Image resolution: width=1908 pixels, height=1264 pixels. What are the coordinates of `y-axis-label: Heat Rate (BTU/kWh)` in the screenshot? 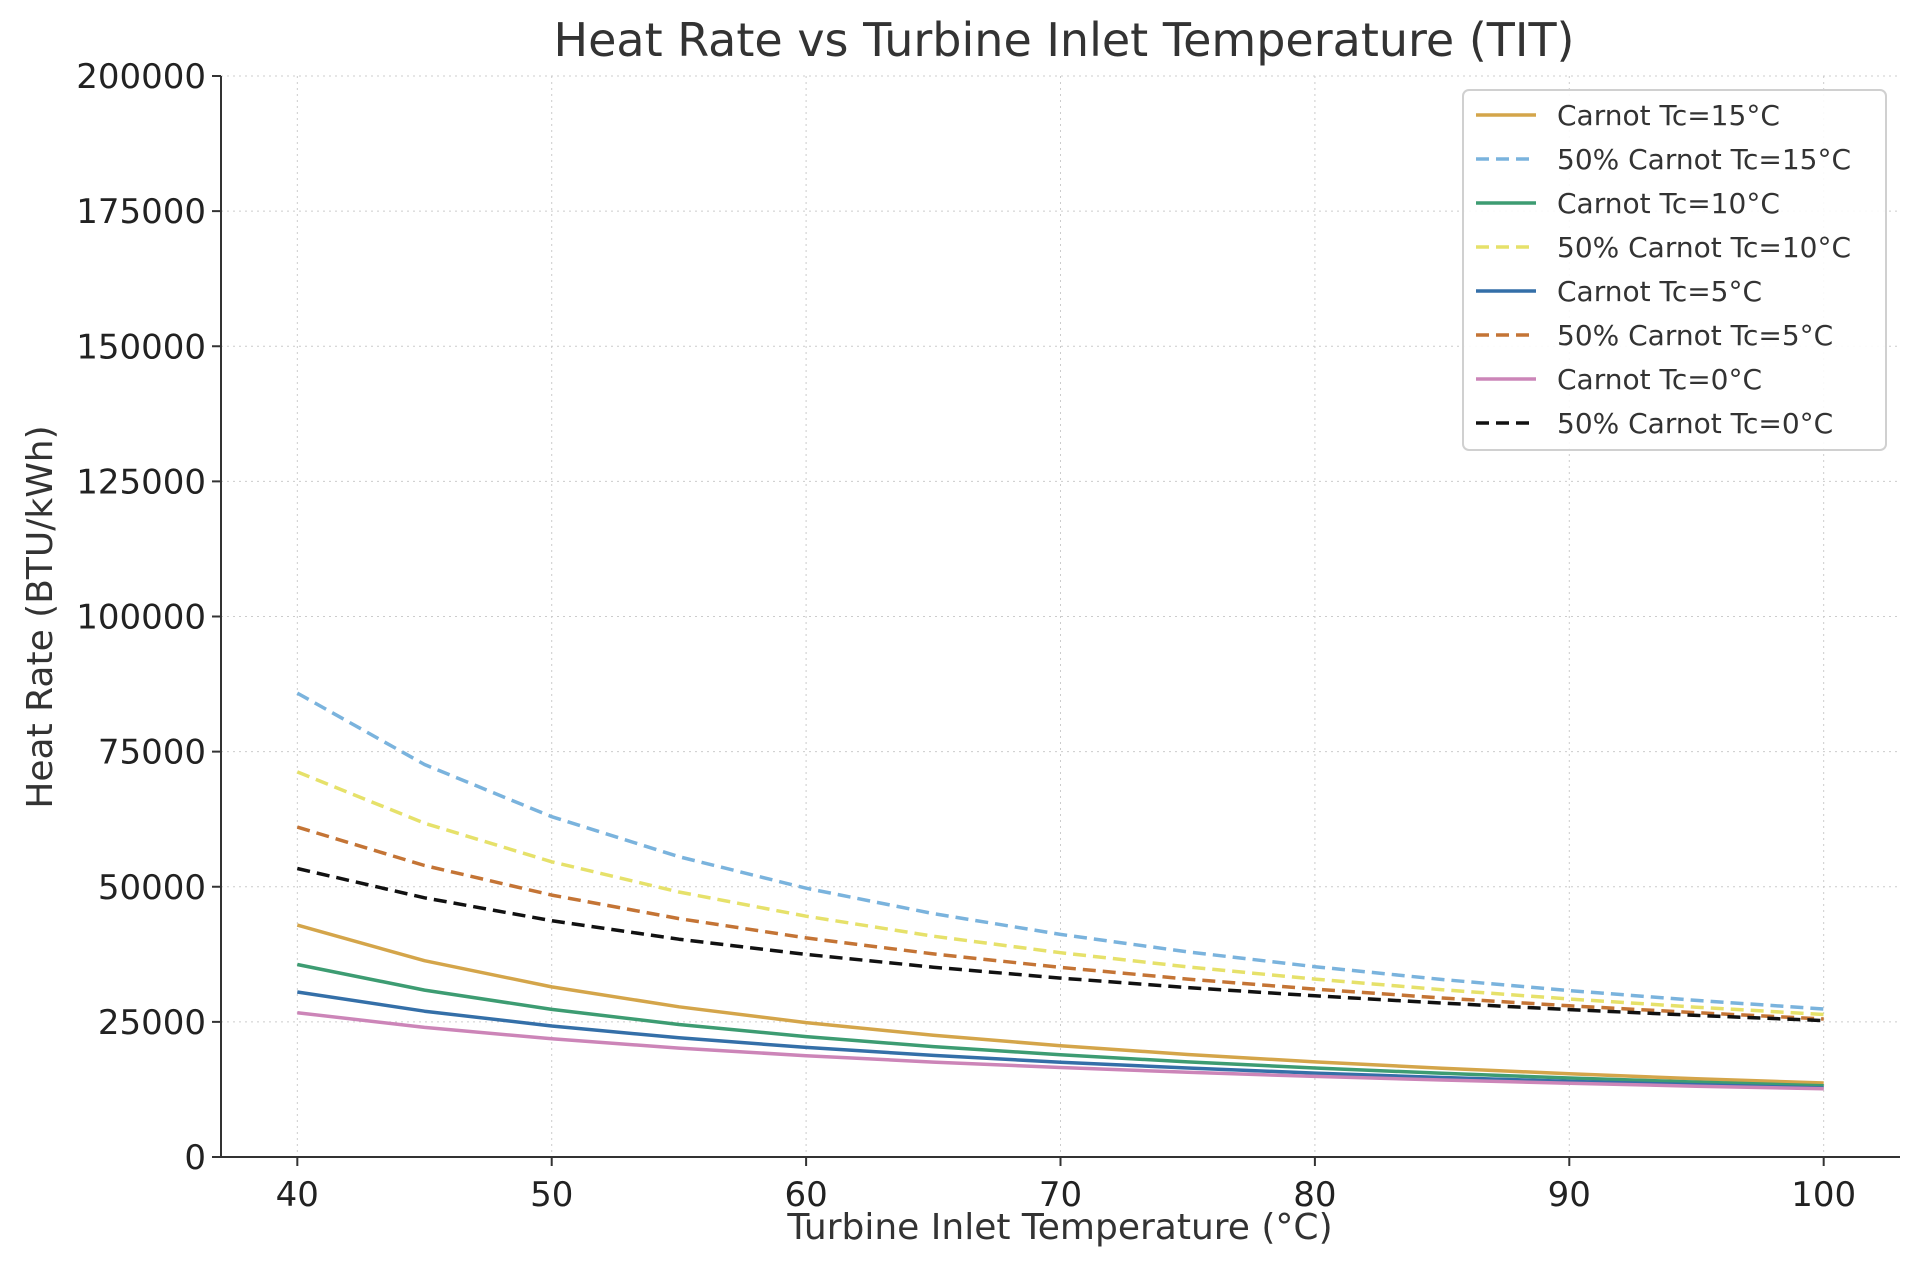 It's located at (40, 616).